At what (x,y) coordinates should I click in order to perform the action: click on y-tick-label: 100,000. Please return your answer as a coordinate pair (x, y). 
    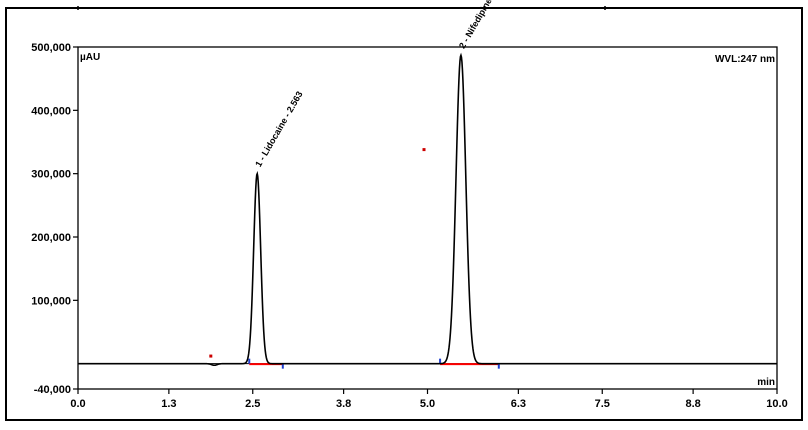
    Looking at the image, I should click on (51, 301).